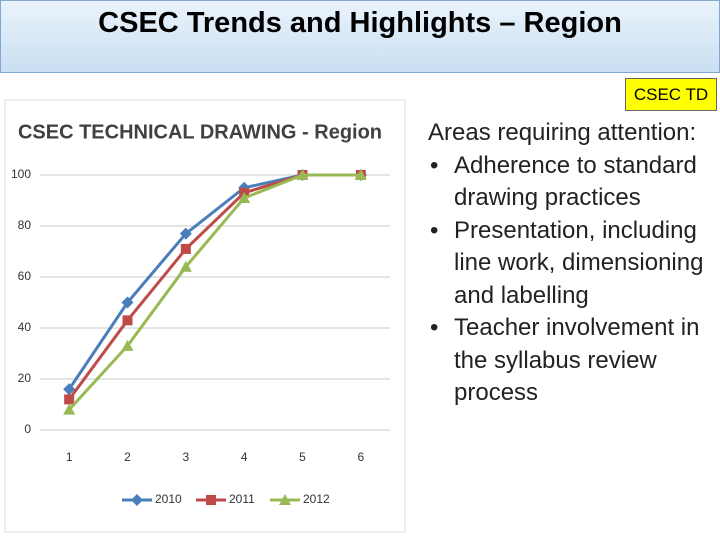 The image size is (720, 540). Describe the element at coordinates (127, 457) in the screenshot. I see `x-tick-label: 2` at that location.